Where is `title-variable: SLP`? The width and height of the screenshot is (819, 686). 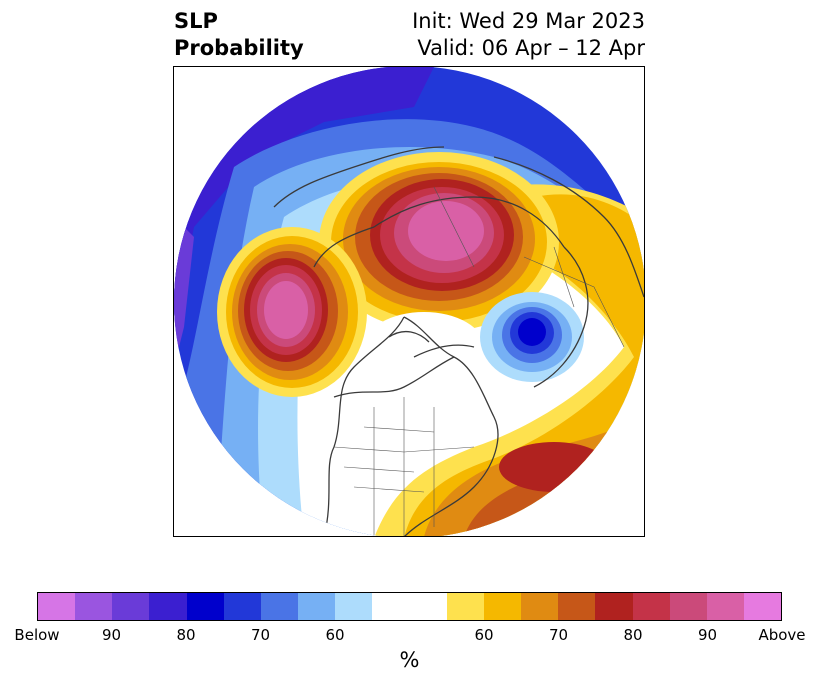
title-variable: SLP is located at coordinates (196, 21).